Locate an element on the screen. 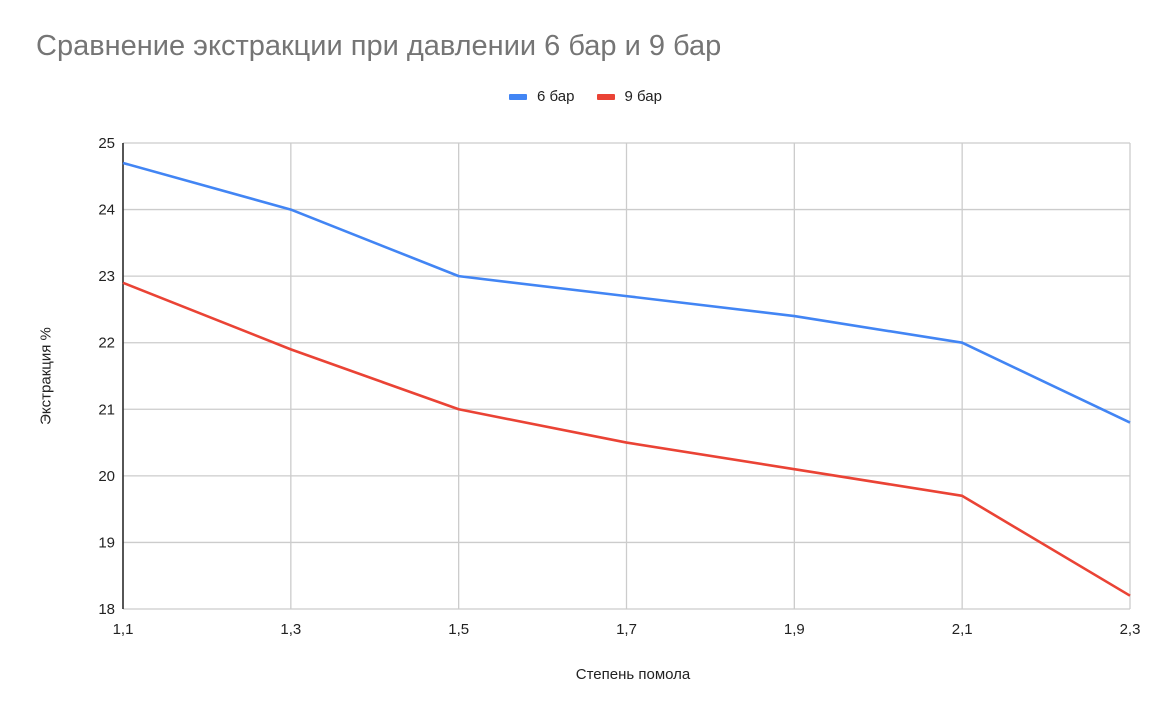 Image resolution: width=1166 pixels, height=720 pixels. y-tick-label: 24 is located at coordinates (106, 210).